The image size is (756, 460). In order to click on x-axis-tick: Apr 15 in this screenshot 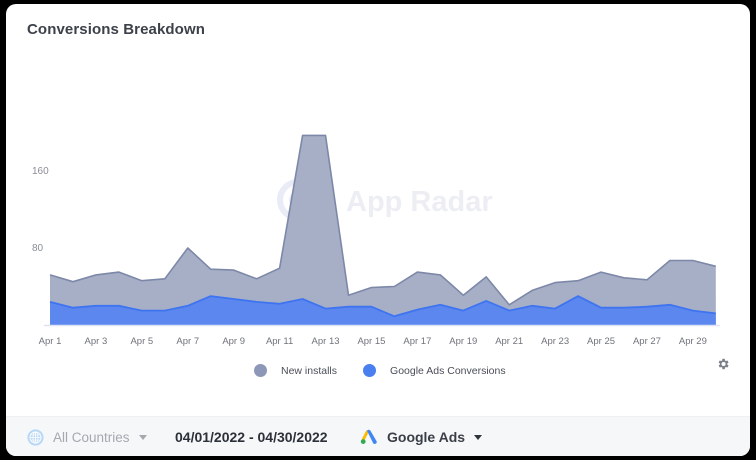, I will do `click(371, 341)`.